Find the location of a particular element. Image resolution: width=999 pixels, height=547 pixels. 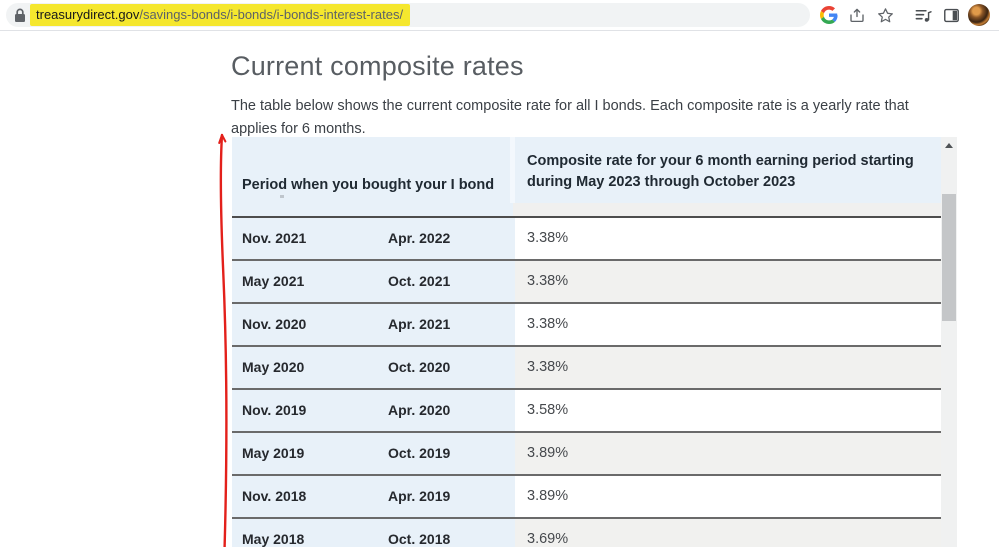

period-start-cell: Nov. 2020 is located at coordinates (310, 324).